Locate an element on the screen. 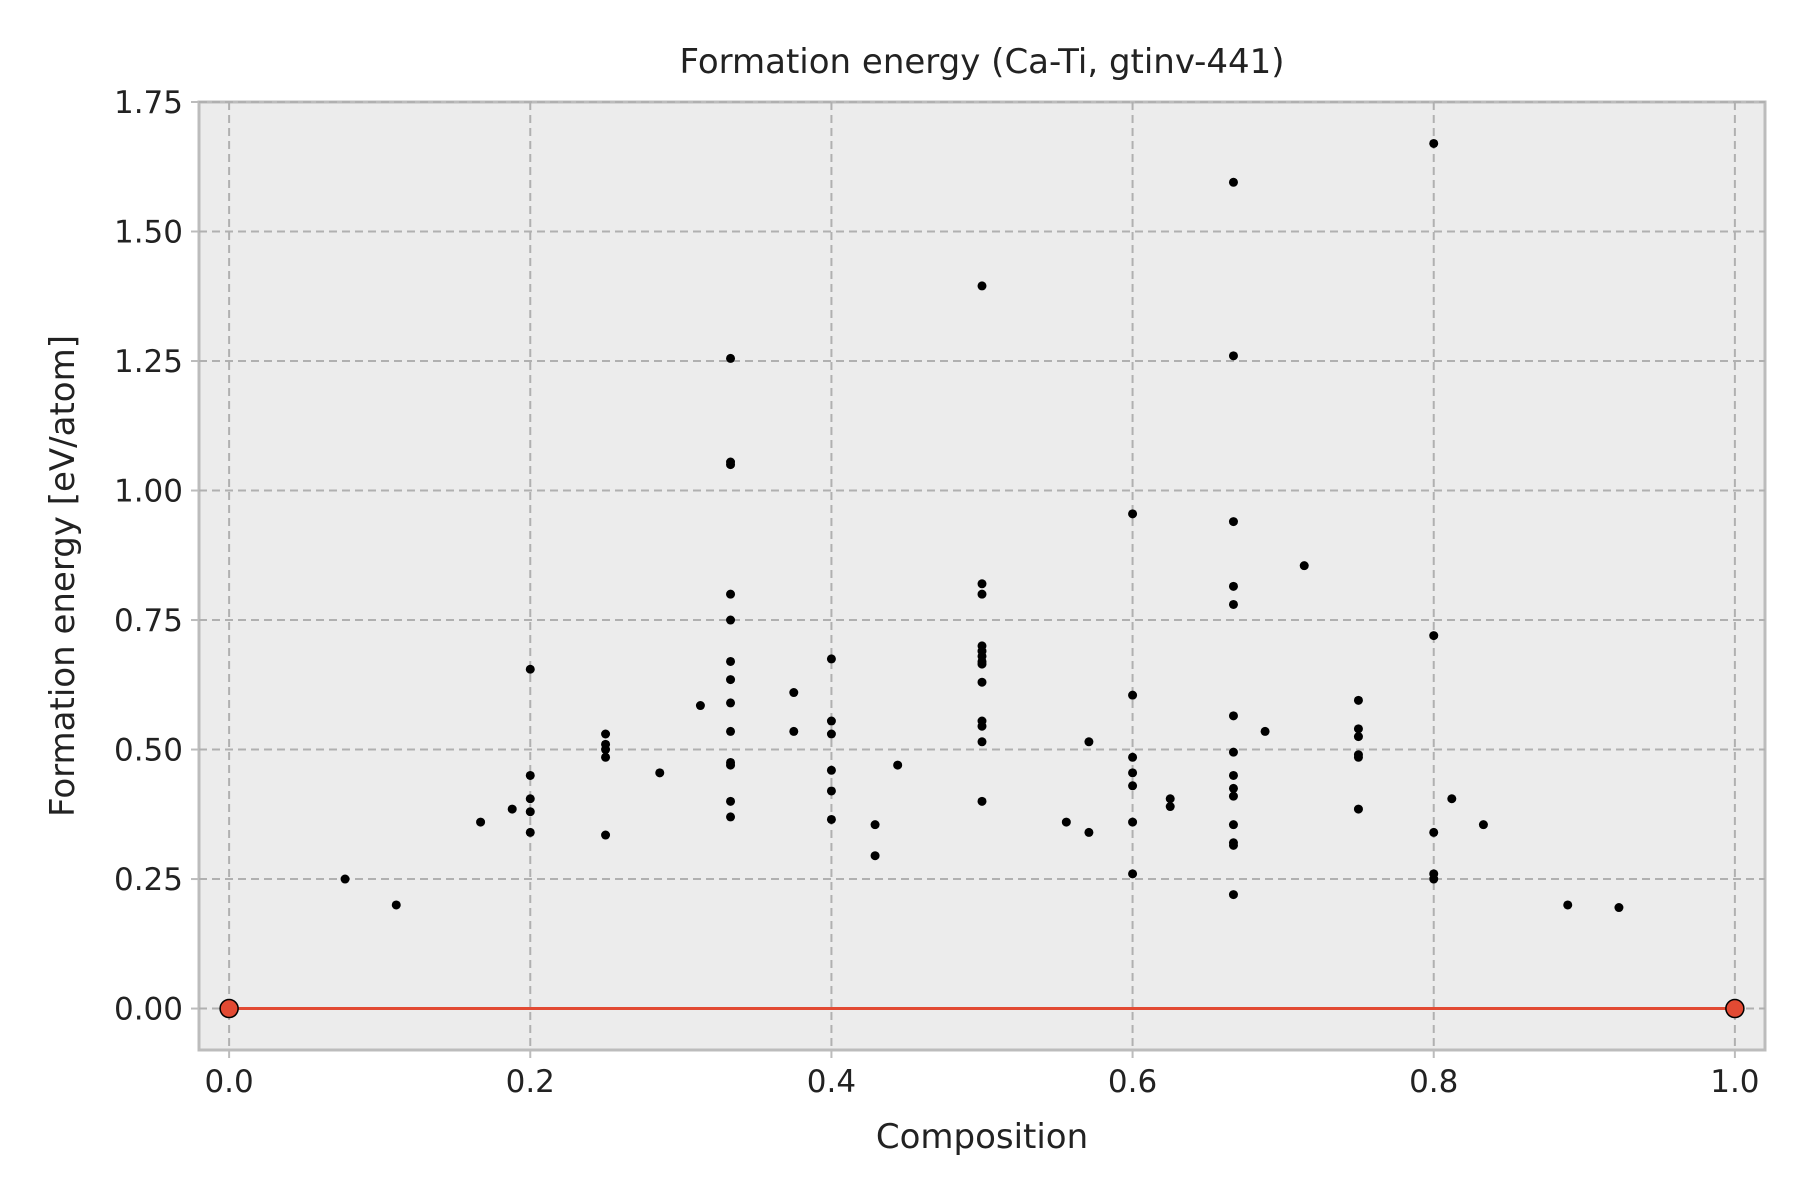  y-tick-label: 0.50 is located at coordinates (148, 751).